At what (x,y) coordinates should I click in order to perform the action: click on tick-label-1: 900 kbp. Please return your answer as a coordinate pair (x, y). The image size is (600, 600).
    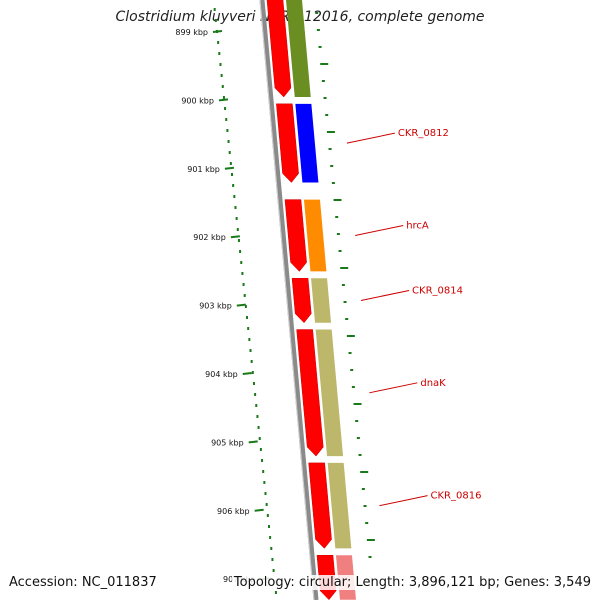
    Looking at the image, I should click on (197, 100).